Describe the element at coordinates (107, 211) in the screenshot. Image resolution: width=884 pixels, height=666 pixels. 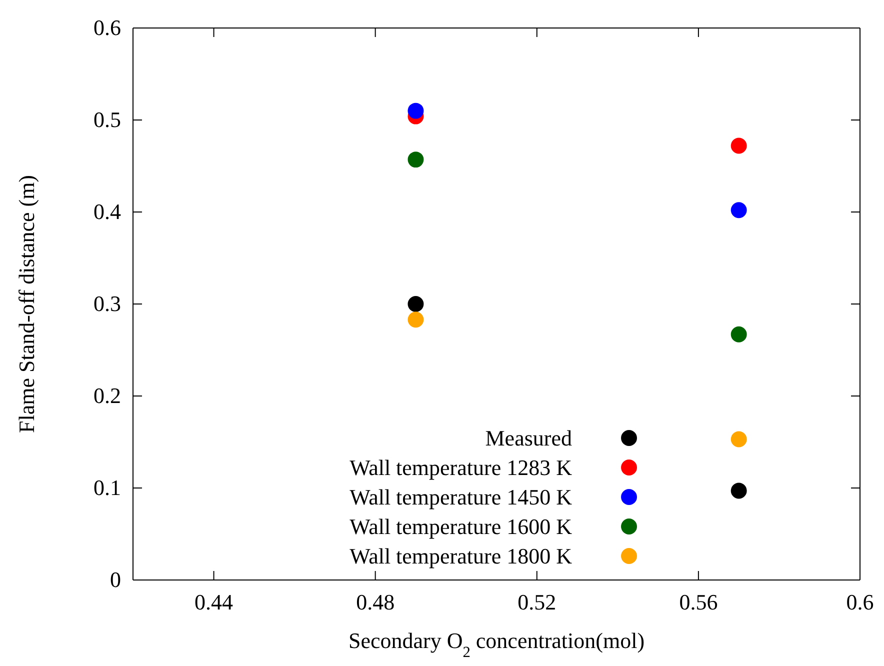
I see `y-tick-label: 0.4` at that location.